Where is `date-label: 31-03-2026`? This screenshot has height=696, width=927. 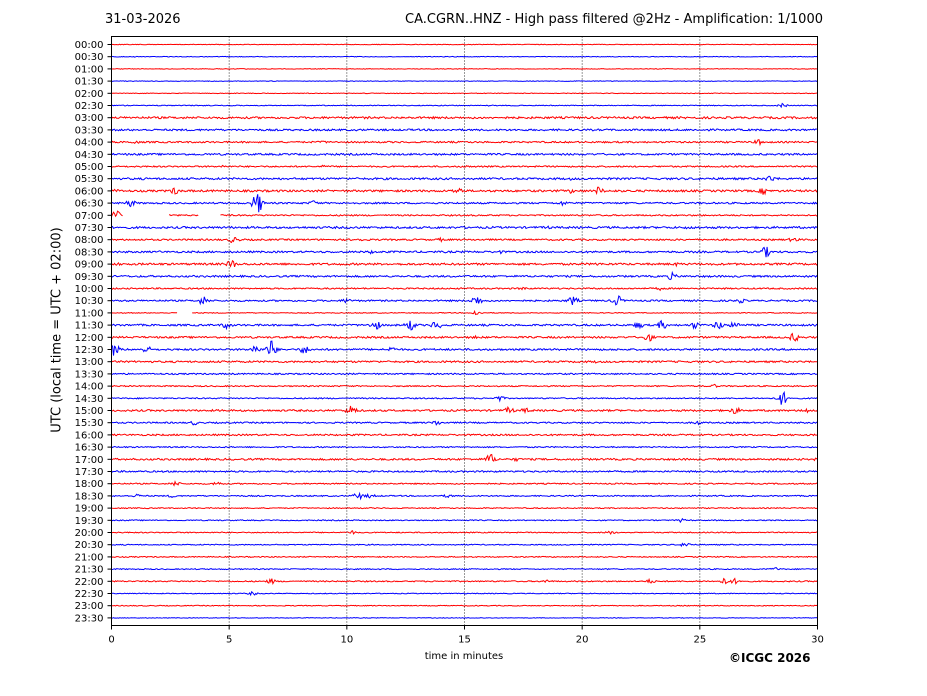
date-label: 31-03-2026 is located at coordinates (143, 19).